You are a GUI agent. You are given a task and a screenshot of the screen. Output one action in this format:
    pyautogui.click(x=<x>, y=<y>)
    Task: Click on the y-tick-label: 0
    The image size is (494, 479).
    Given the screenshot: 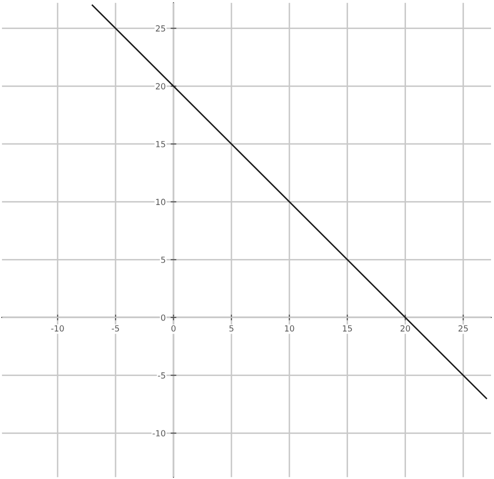 What is the action you would take?
    pyautogui.click(x=163, y=317)
    